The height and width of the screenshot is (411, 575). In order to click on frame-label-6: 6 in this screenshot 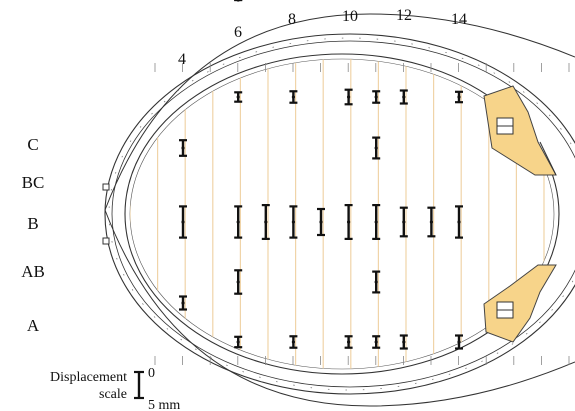, I will do `click(238, 32)`.